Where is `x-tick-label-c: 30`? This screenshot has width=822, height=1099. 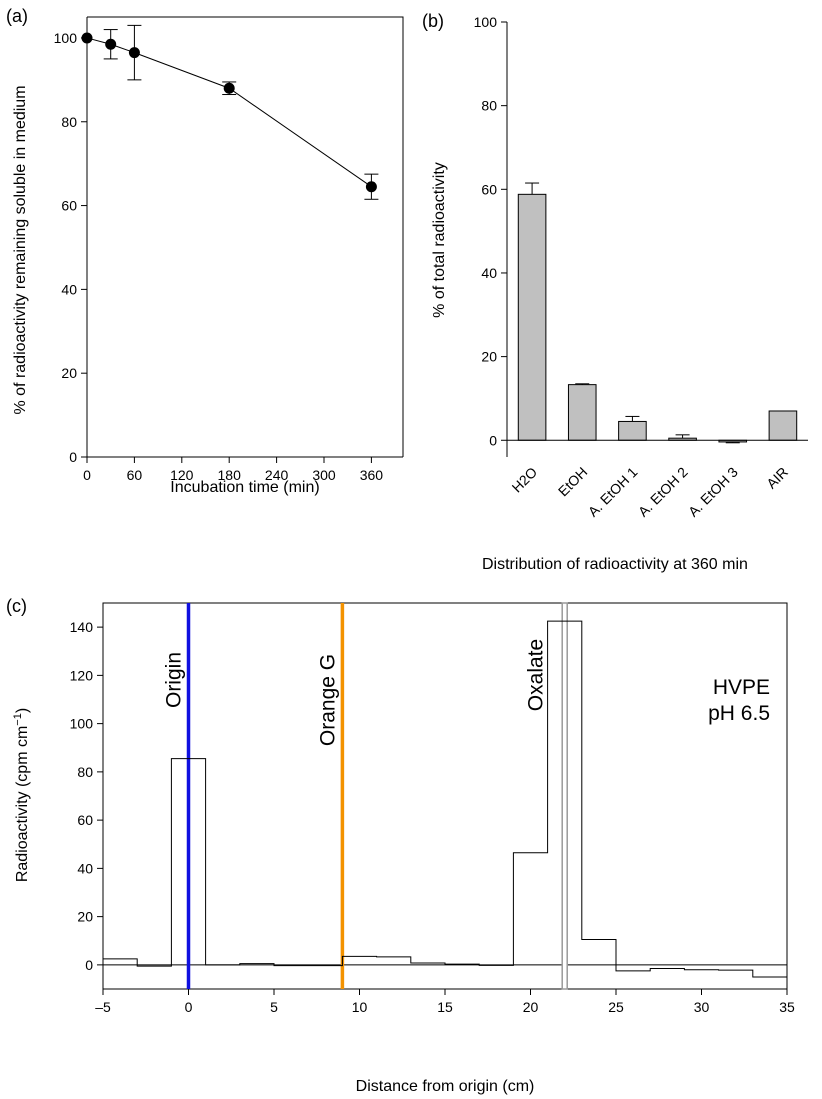
x-tick-label-c: 30 is located at coordinates (702, 1007).